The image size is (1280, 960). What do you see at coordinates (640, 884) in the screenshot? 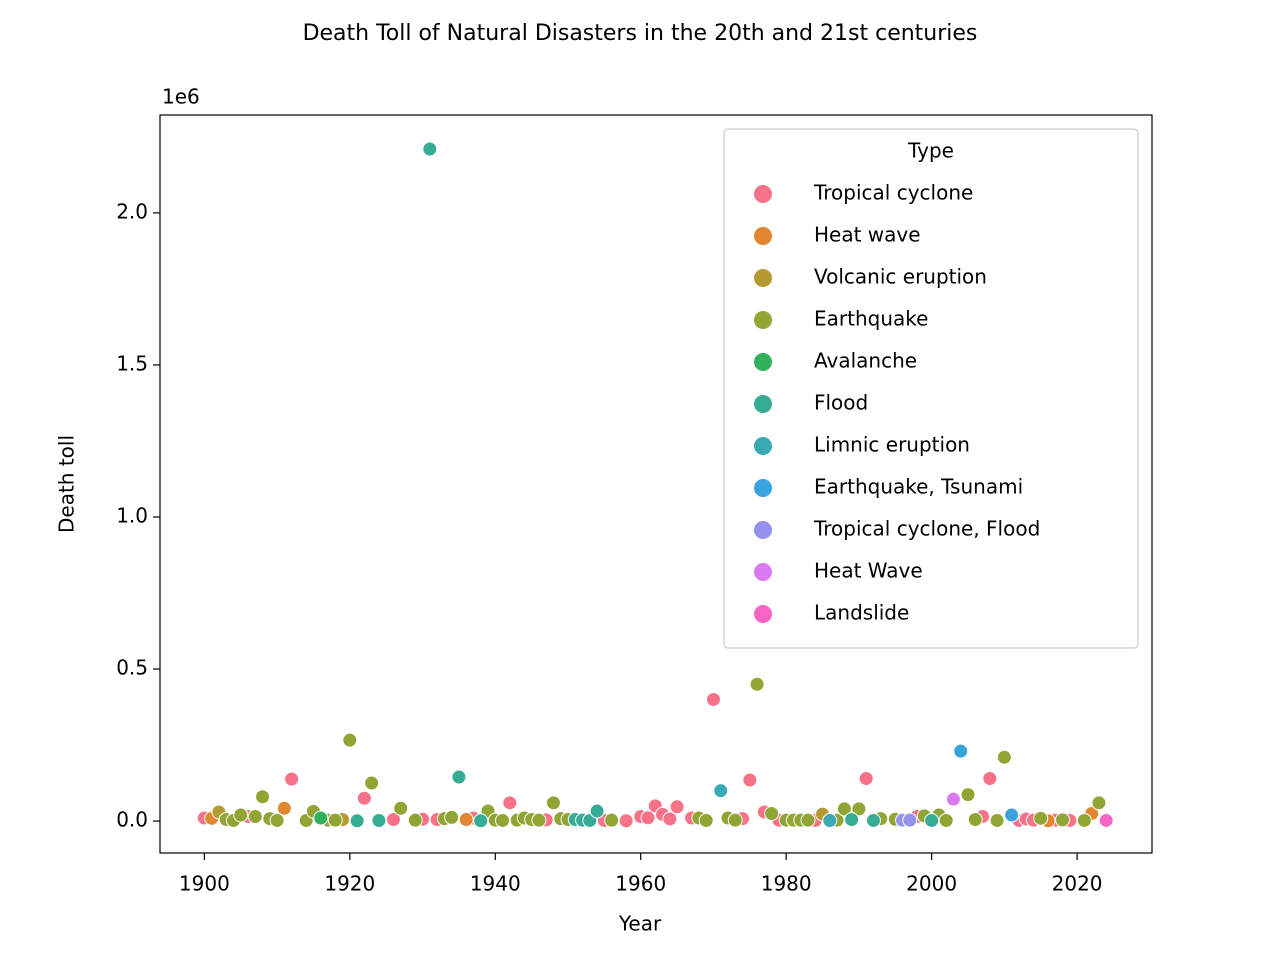
I see `x-tick-label: 1960` at bounding box center [640, 884].